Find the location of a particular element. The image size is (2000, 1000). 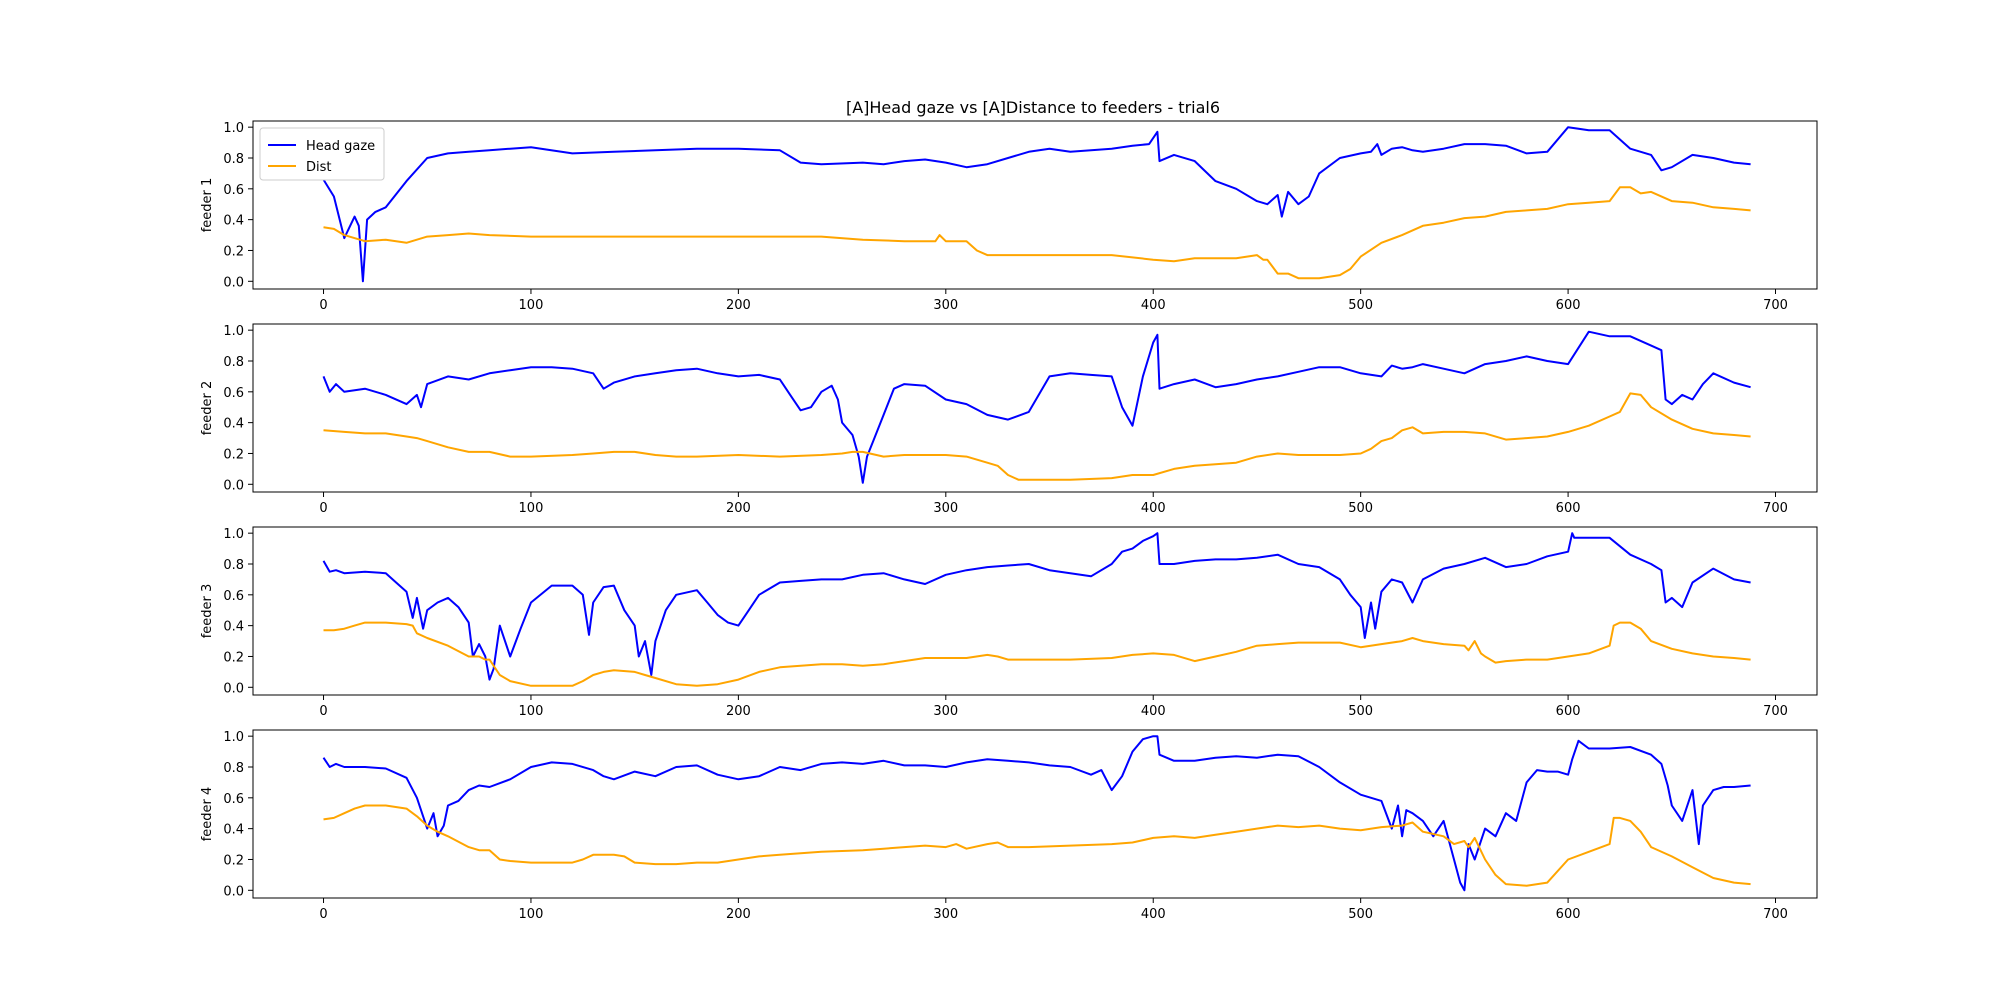

legend: Head gaze Dist is located at coordinates (322, 154).